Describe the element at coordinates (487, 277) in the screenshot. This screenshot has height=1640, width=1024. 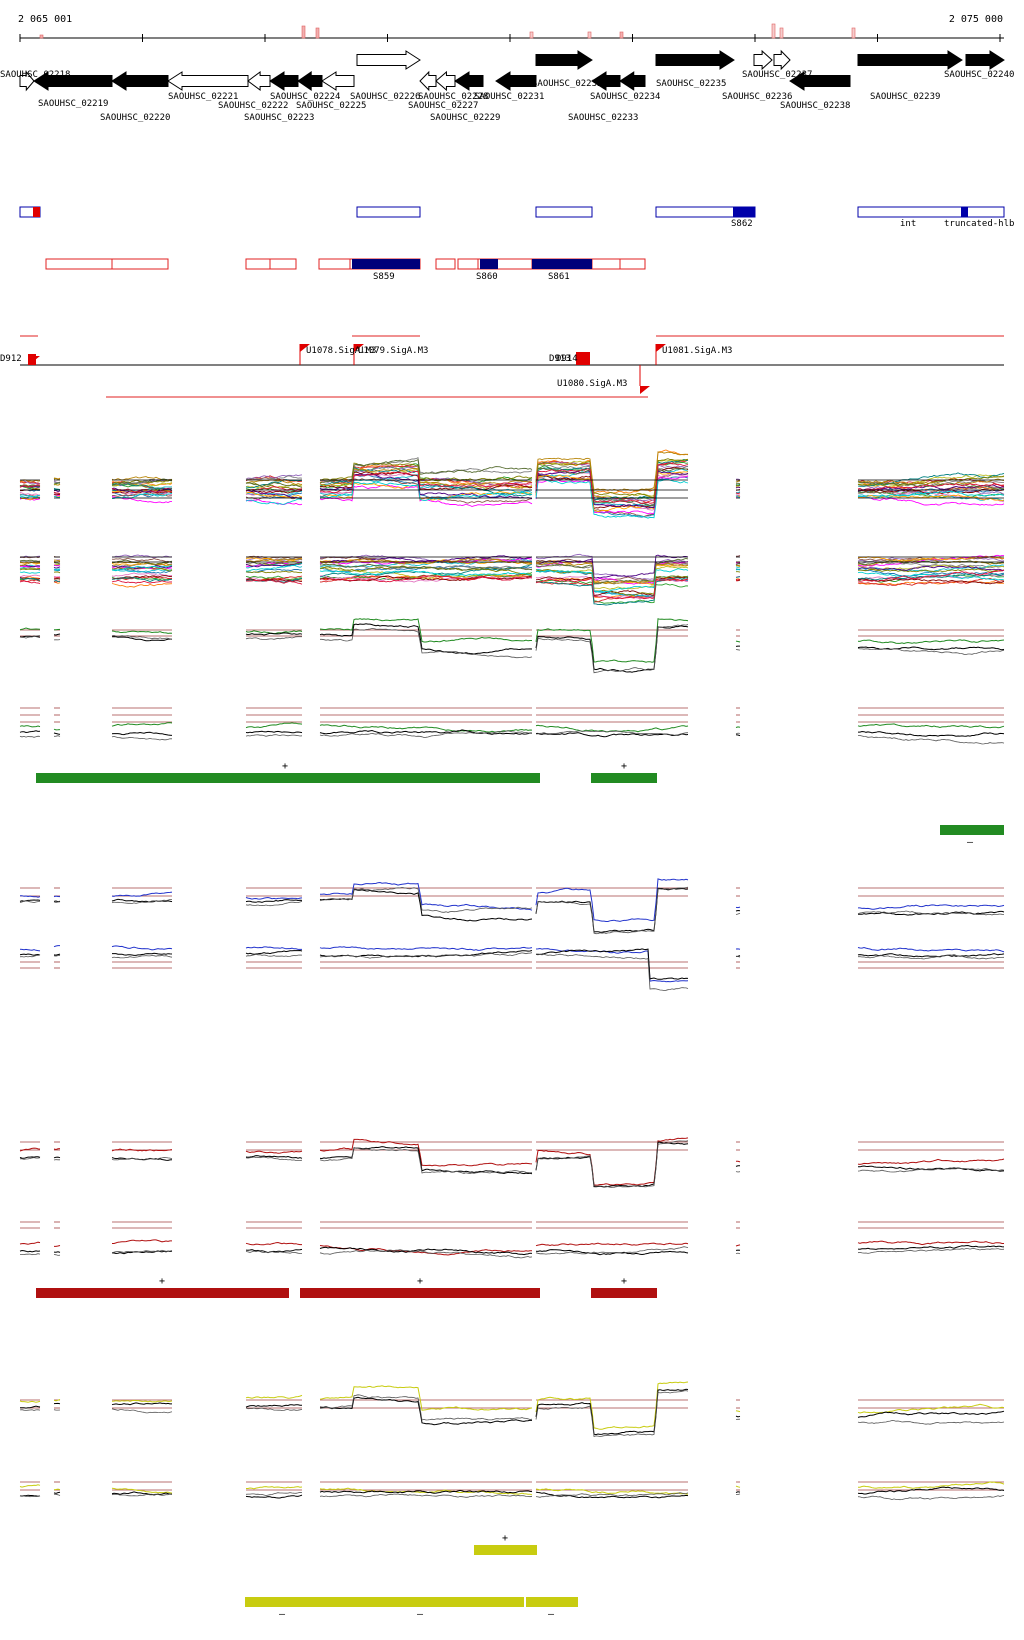
I see `red-feature-label: S860` at that location.